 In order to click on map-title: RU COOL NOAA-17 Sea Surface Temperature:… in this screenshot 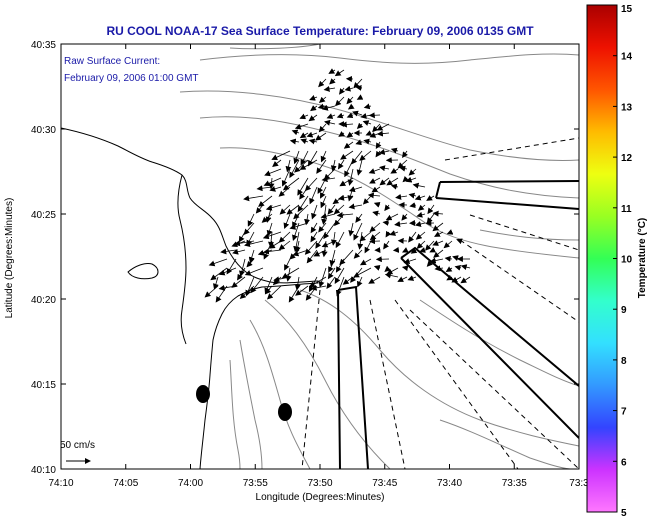, I will do `click(320, 31)`.